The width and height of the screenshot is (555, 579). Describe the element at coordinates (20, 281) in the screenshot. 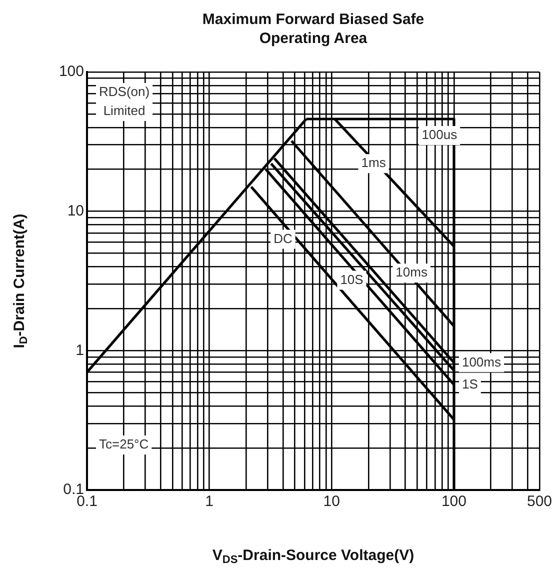

I see `y-axis-title: ID-Drain Current(A)` at that location.